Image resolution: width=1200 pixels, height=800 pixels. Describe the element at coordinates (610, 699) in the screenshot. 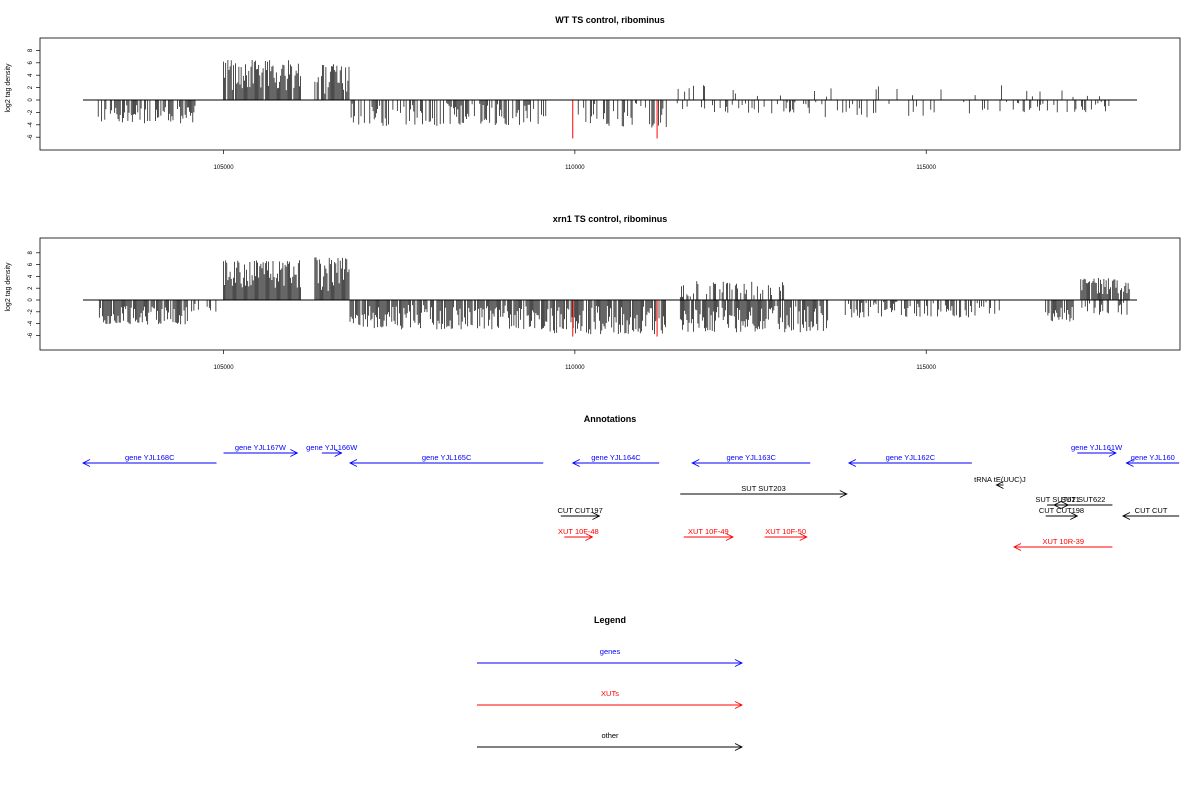

I see `legend: genes XUTs other` at that location.